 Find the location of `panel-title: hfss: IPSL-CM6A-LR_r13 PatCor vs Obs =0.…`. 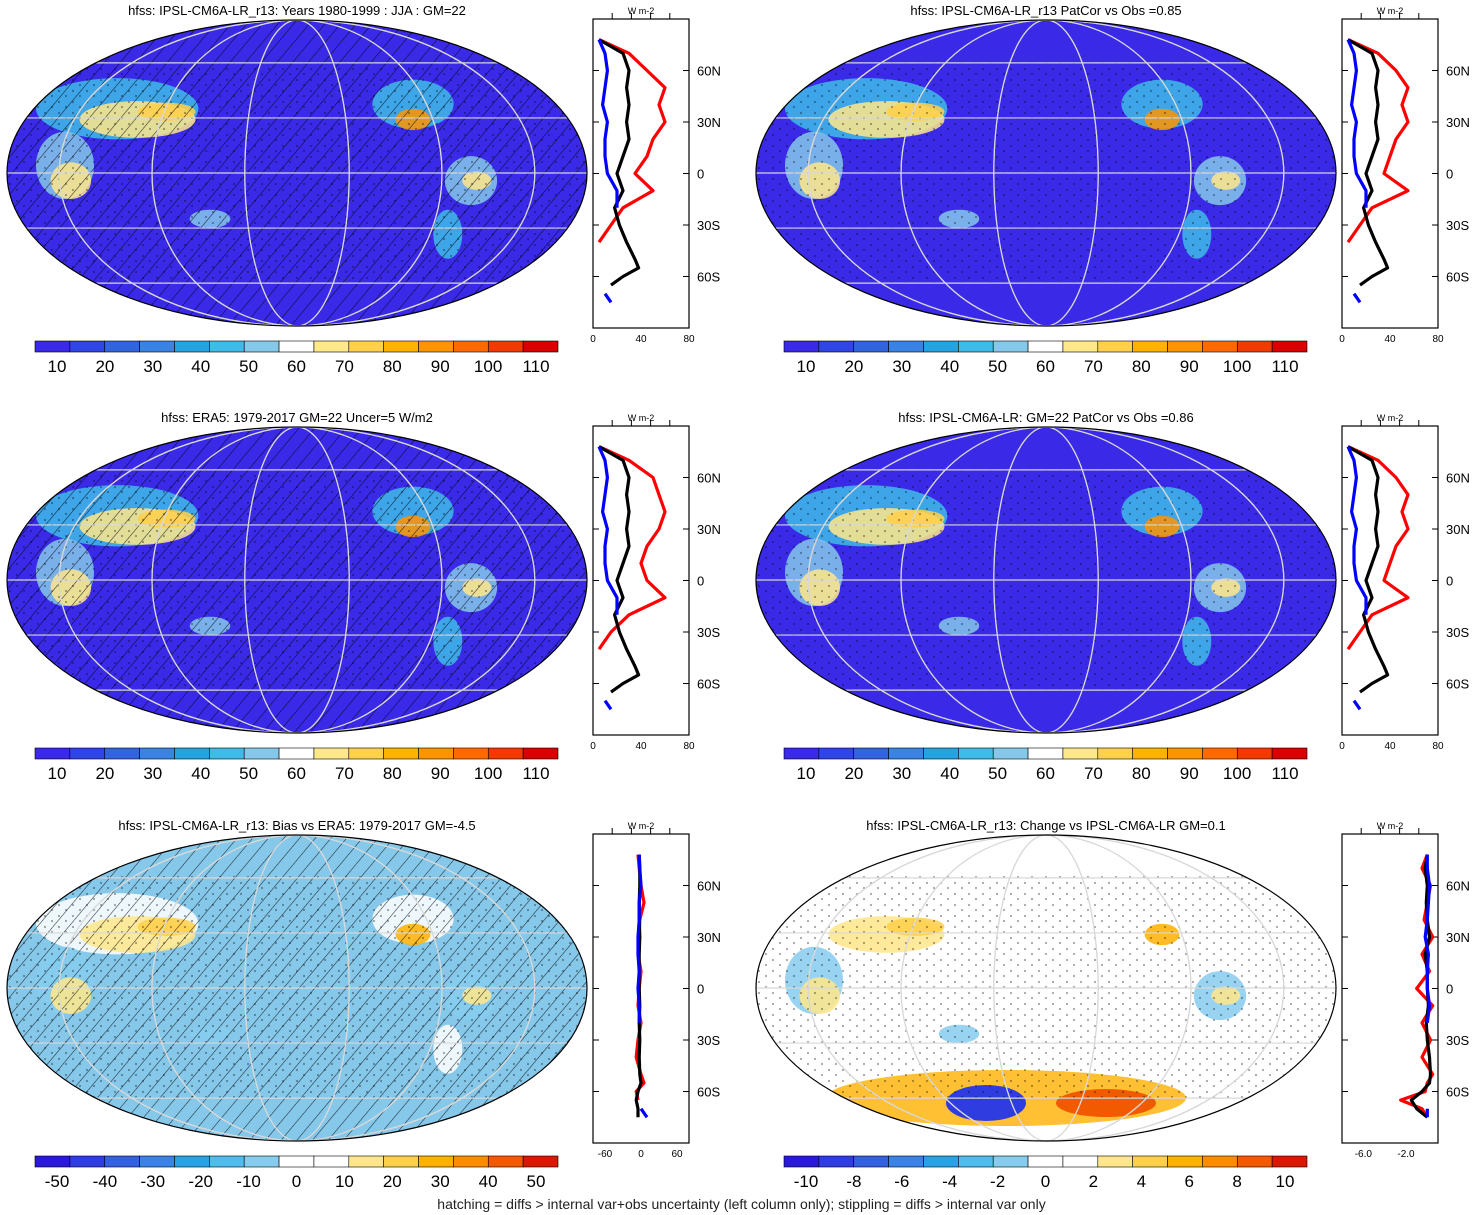

panel-title: hfss: IPSL-CM6A-LR_r13 PatCor vs Obs =0.… is located at coordinates (1045, 10).